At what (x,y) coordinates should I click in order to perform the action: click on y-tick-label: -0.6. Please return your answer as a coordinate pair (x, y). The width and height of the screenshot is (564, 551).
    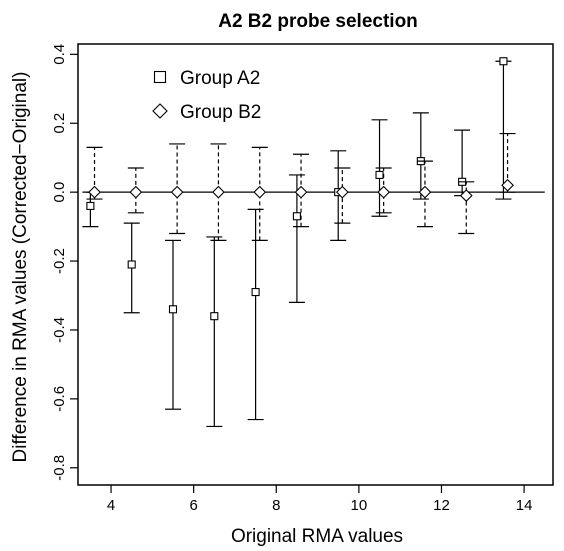
    Looking at the image, I should click on (59, 399).